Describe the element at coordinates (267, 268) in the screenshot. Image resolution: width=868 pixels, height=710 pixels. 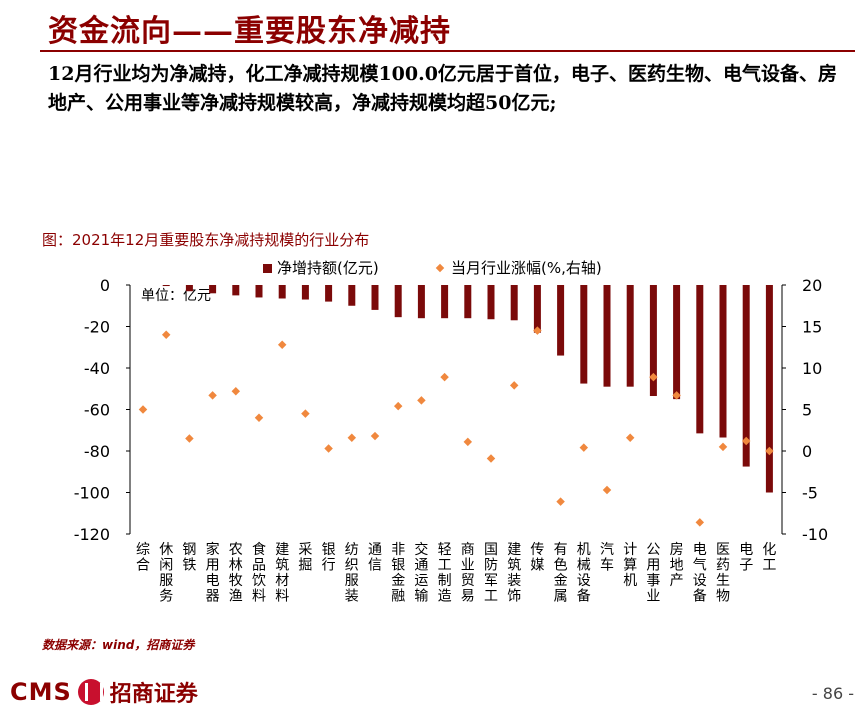
I see `legend-bar-swatch` at that location.